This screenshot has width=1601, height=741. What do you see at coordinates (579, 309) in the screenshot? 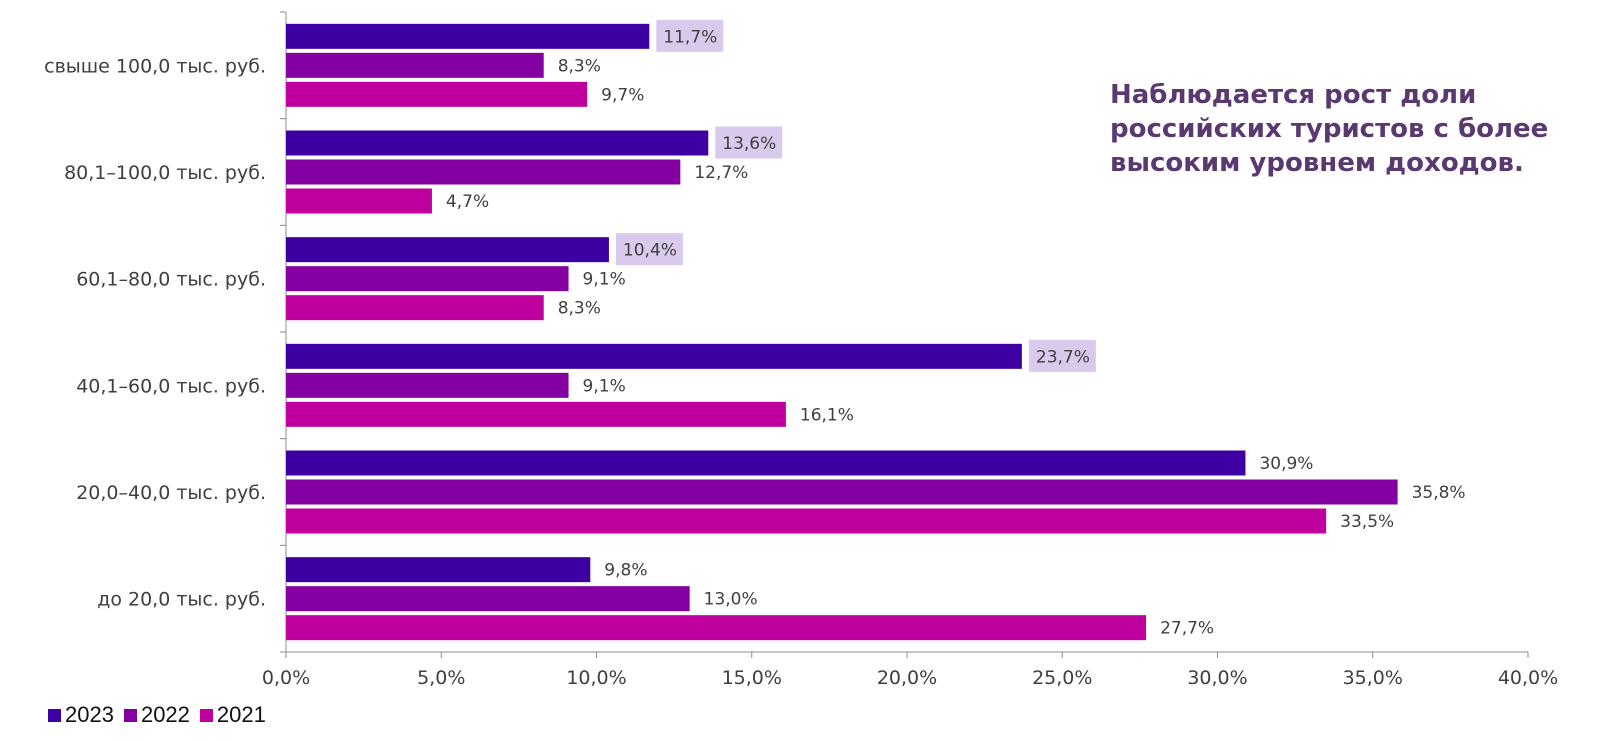
I see `data-label-2021: 8,3%` at bounding box center [579, 309].